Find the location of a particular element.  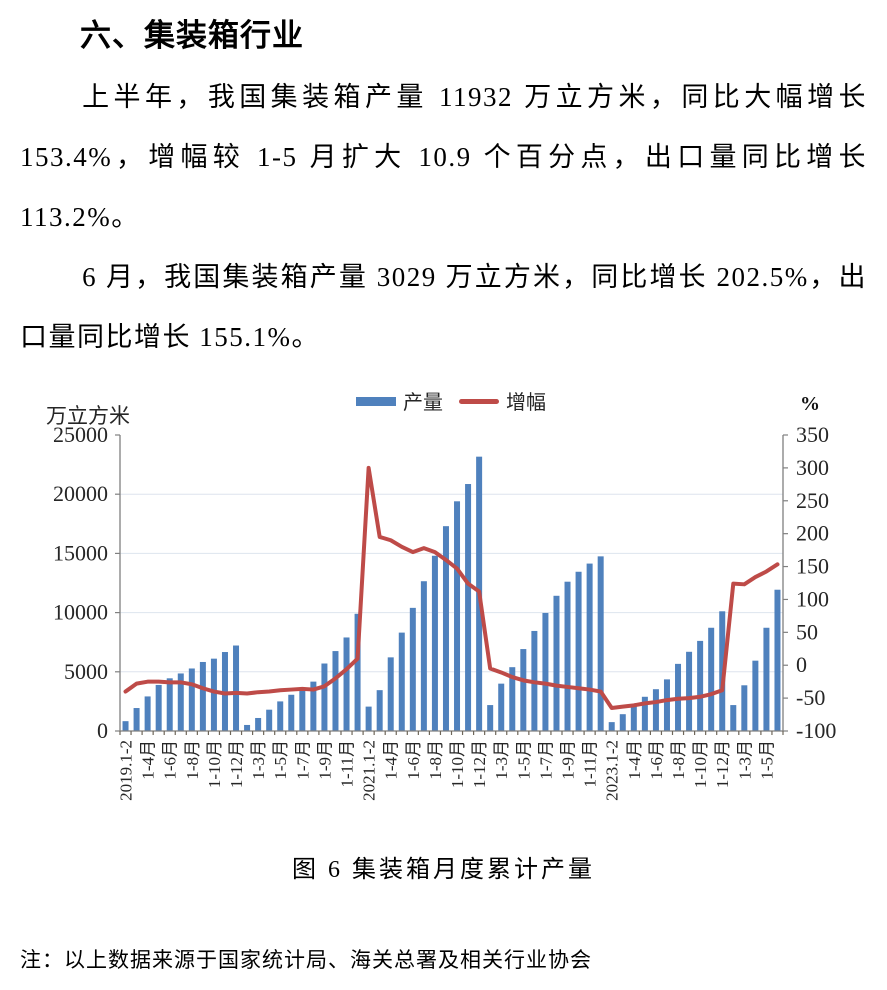

legend-label-growth: 增幅 is located at coordinates (526, 402).